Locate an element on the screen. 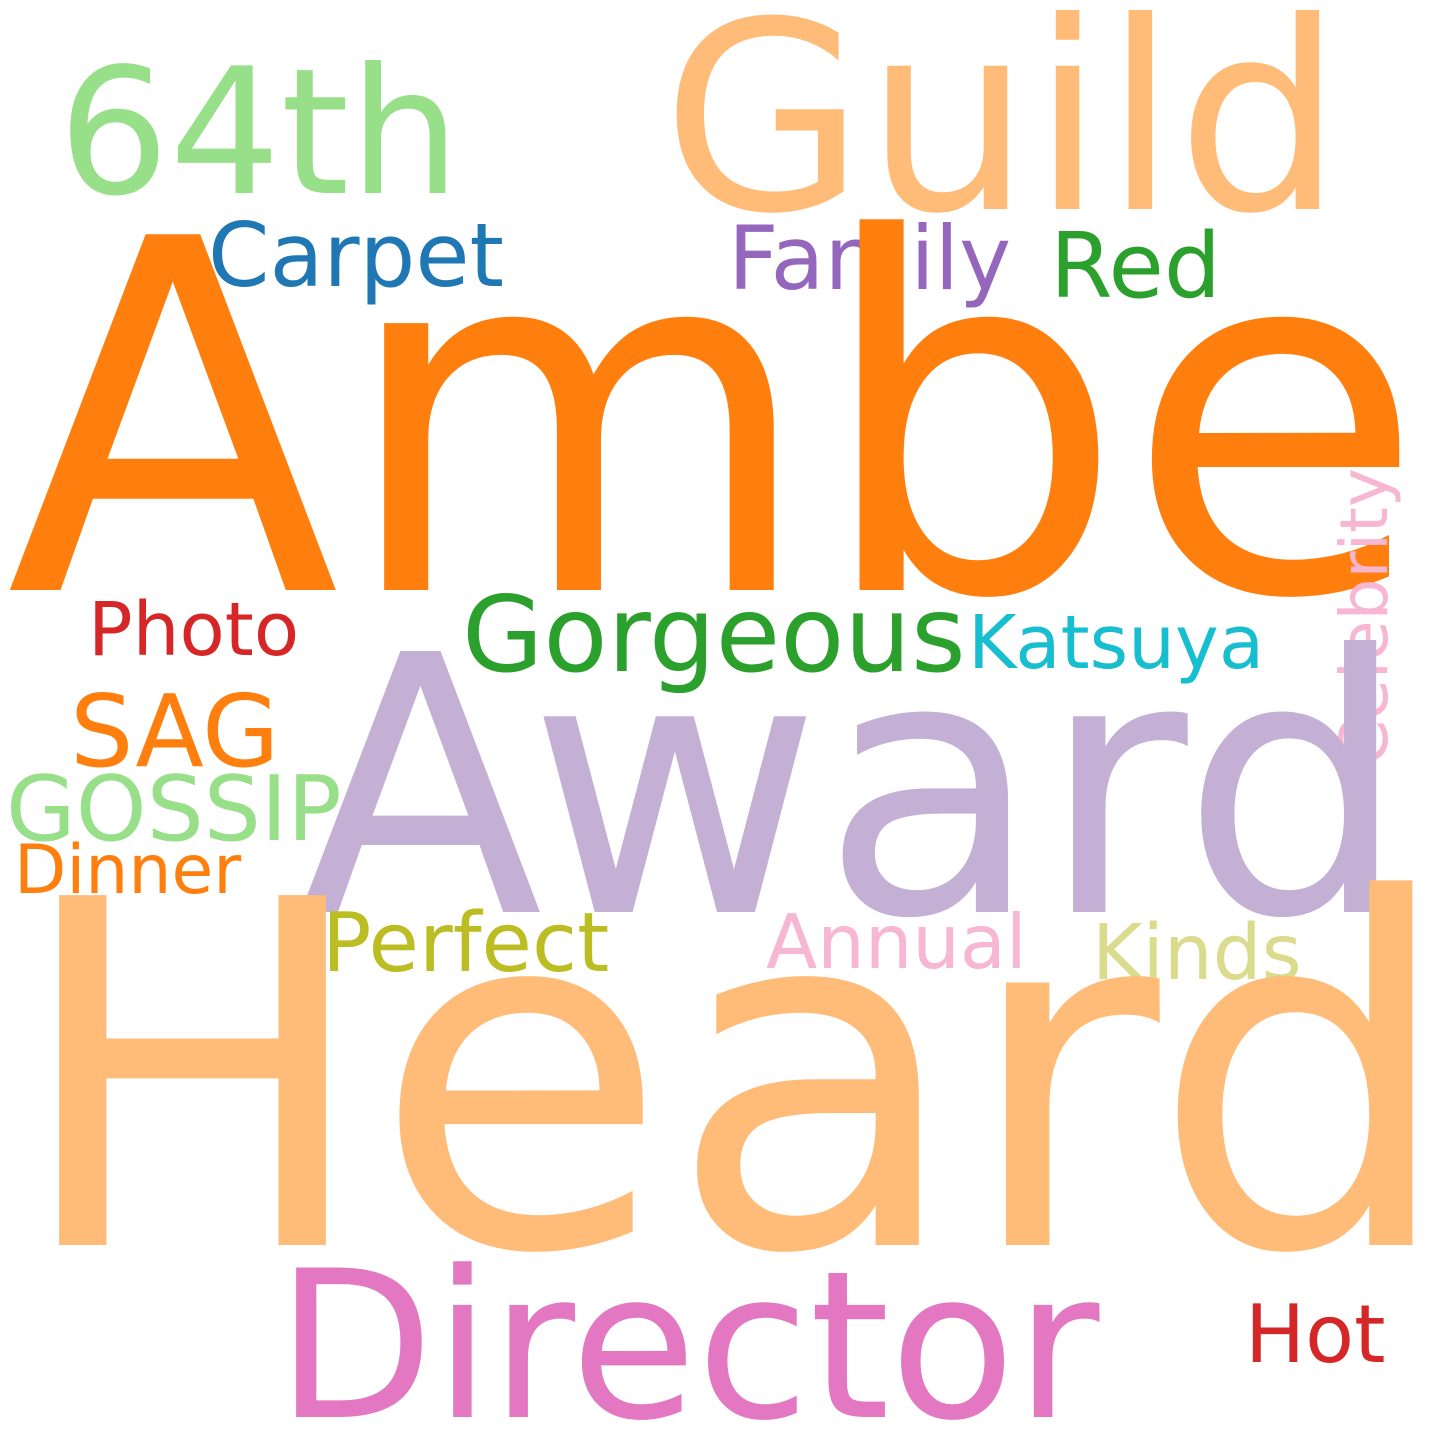  word-perfect: Perfect is located at coordinates (466, 943).